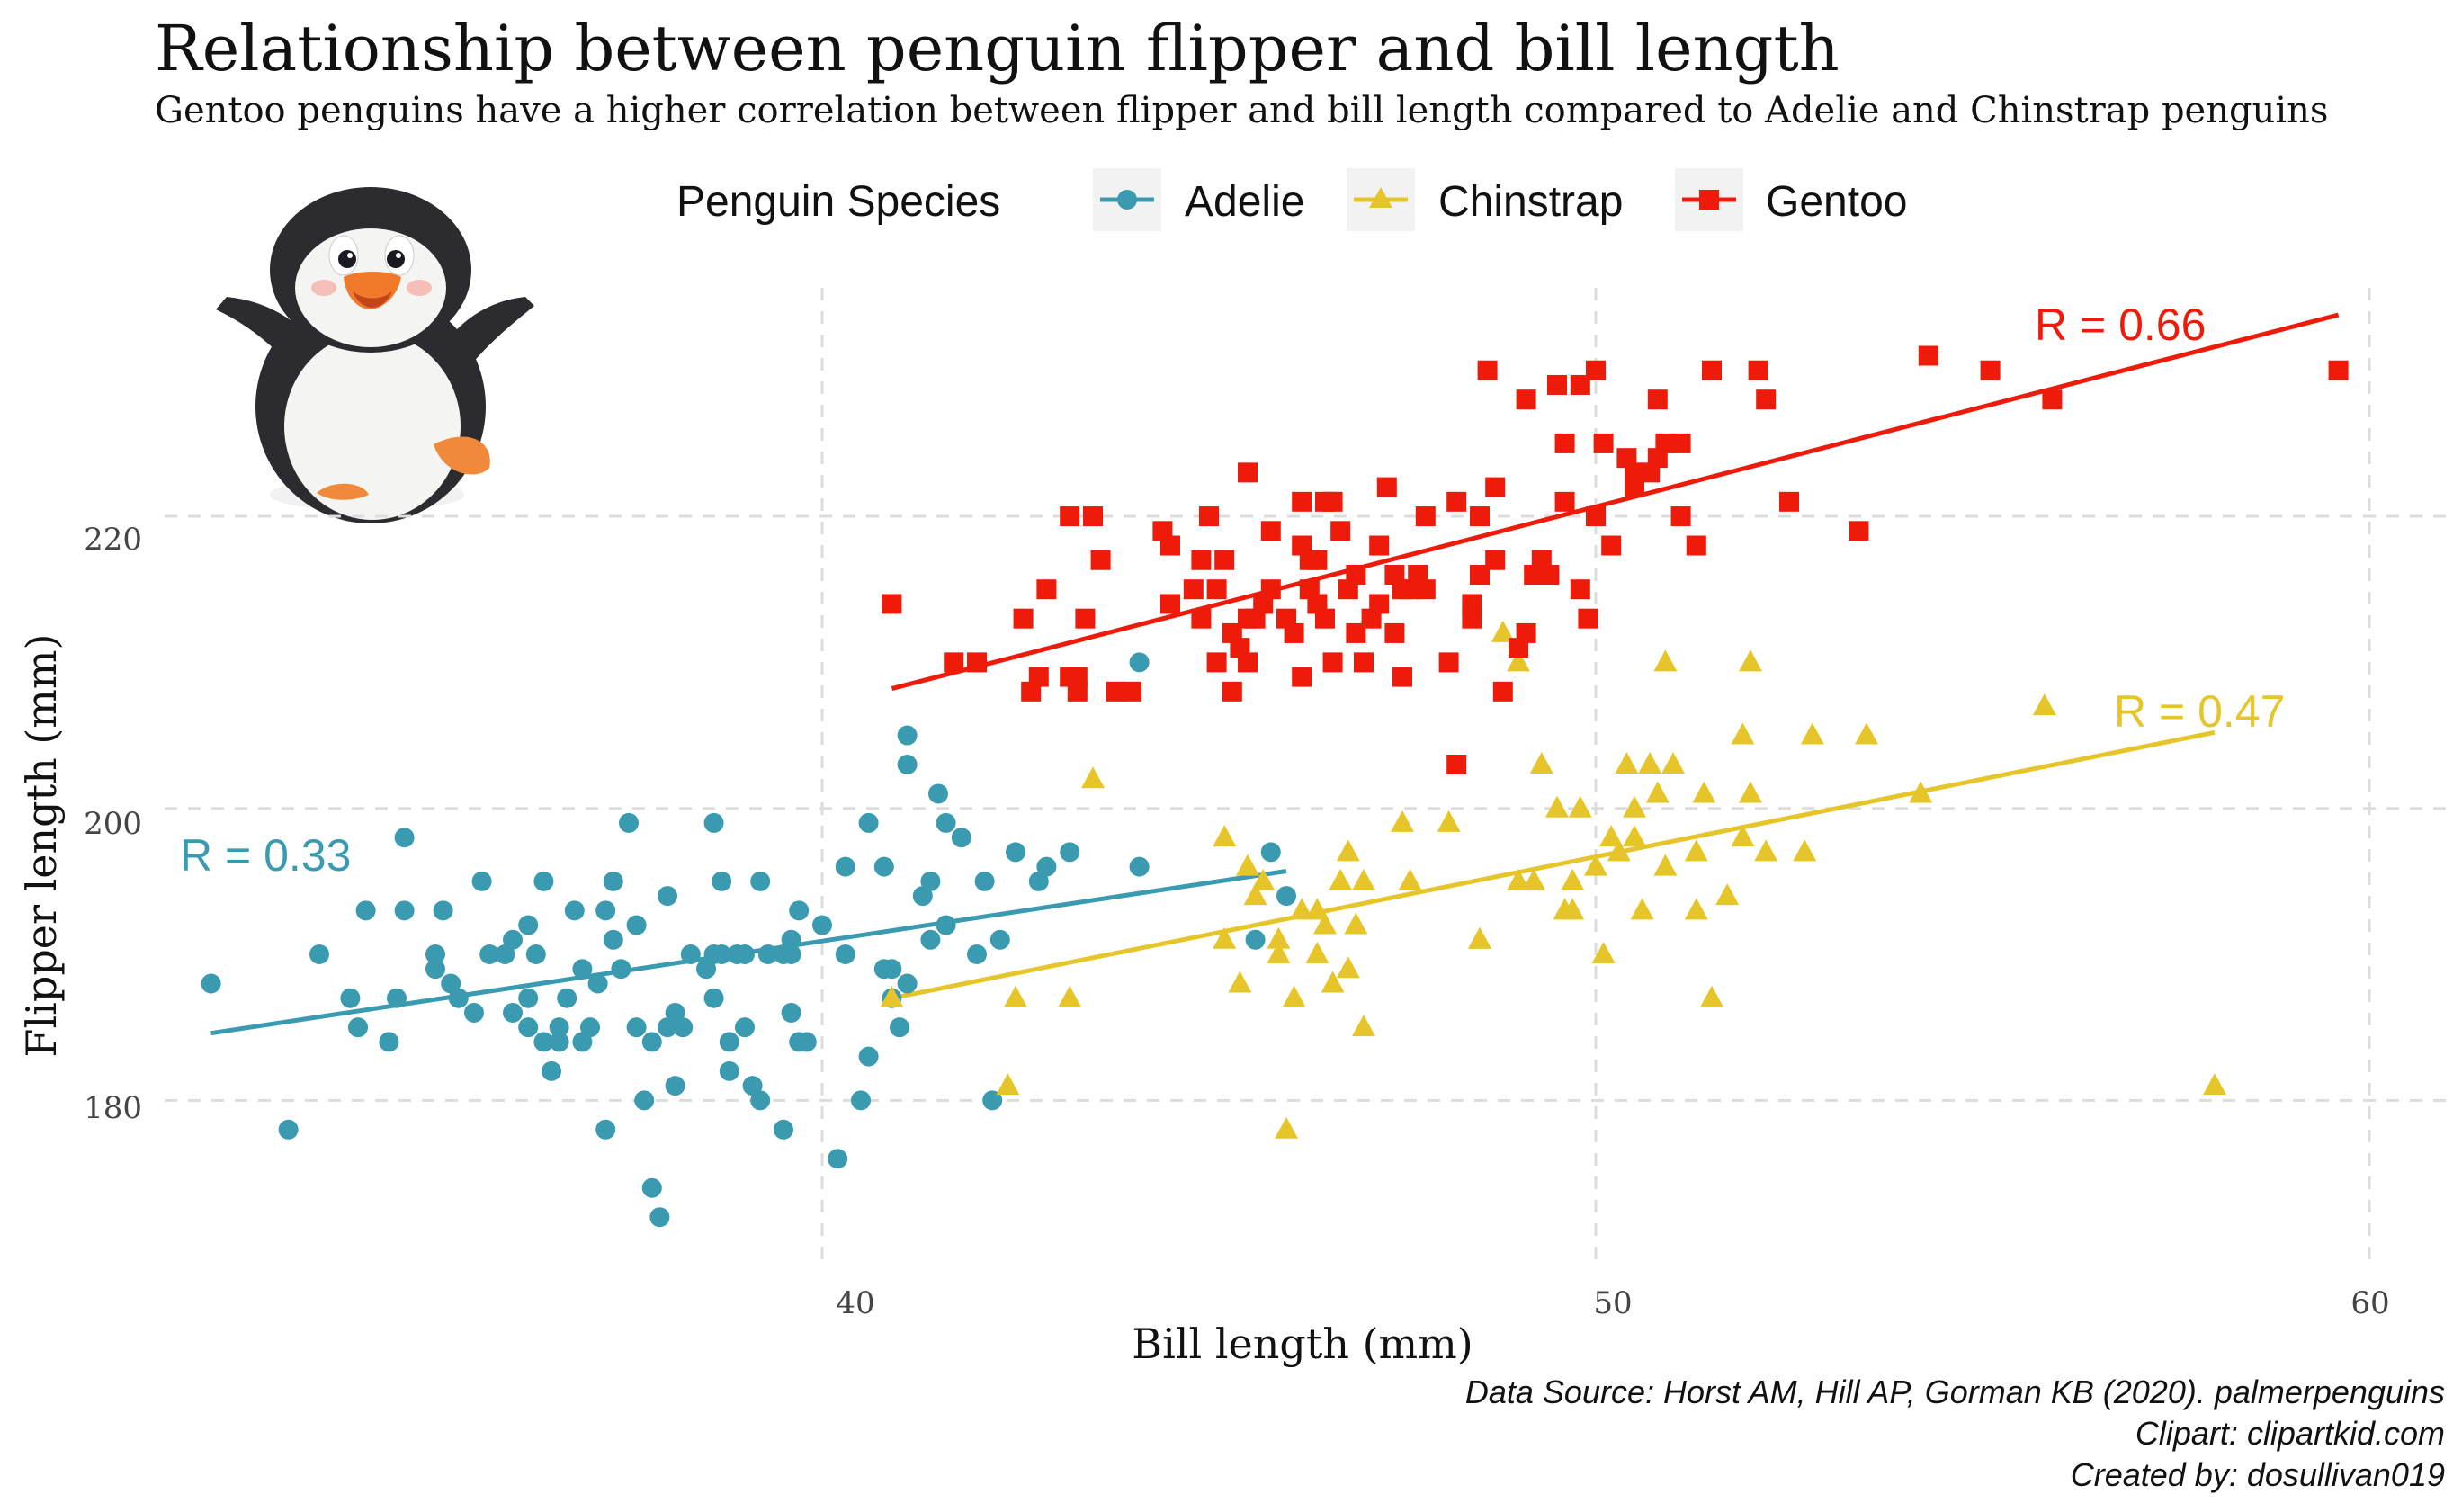  I want to click on caption-author: Created by: dosullivan019, so click(2258, 1474).